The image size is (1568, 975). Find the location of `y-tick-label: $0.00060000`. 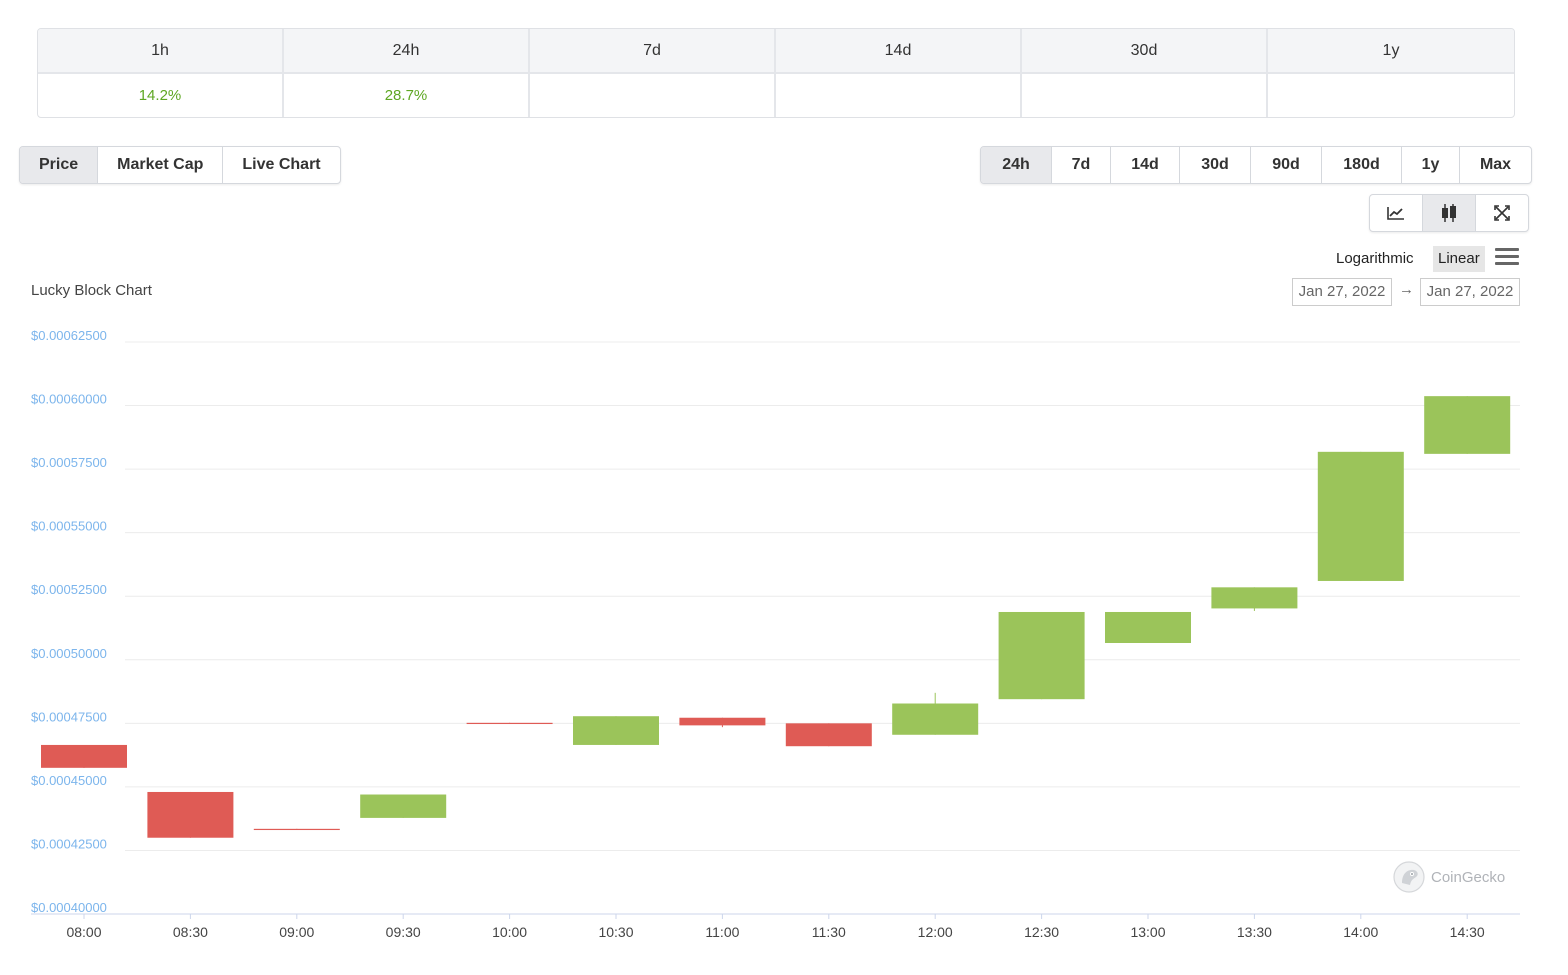

y-tick-label: $0.00060000 is located at coordinates (69, 399).